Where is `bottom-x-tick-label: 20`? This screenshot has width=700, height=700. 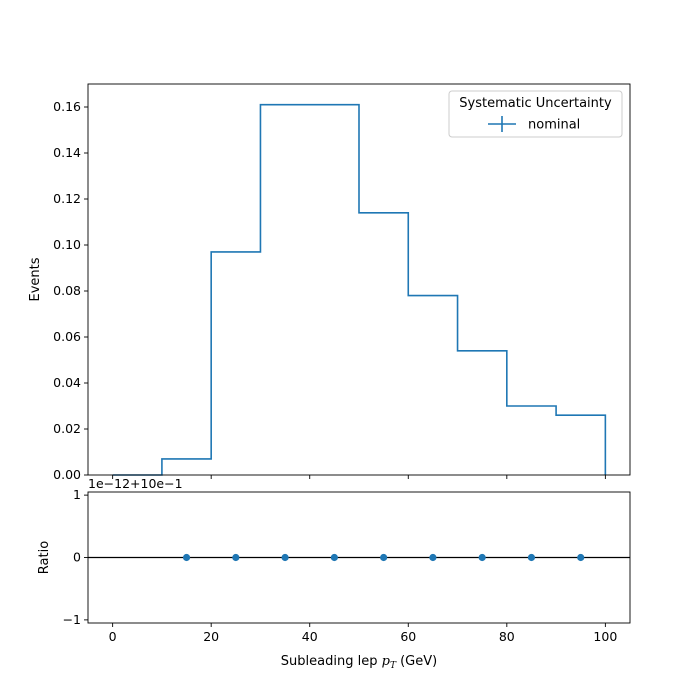 bottom-x-tick-label: 20 is located at coordinates (211, 636).